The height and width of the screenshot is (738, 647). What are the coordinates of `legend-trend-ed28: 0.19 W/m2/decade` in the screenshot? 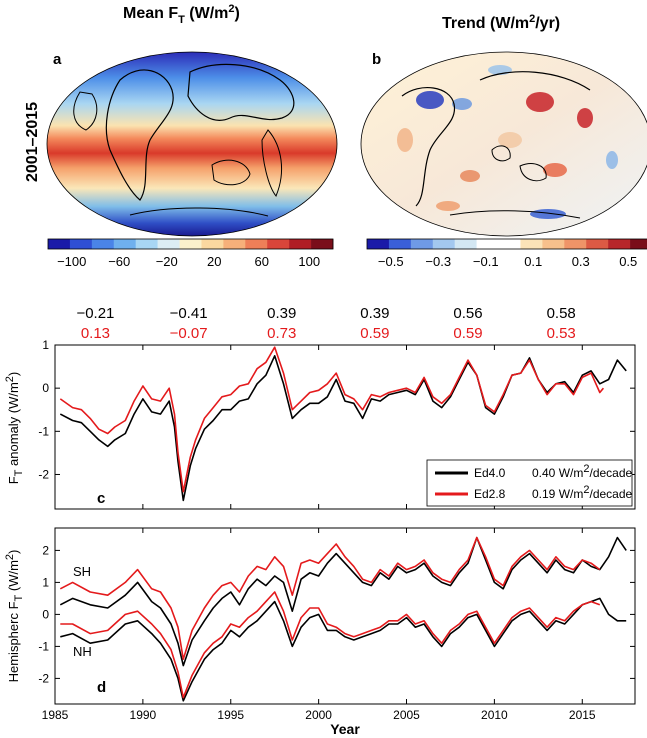 It's located at (582, 492).